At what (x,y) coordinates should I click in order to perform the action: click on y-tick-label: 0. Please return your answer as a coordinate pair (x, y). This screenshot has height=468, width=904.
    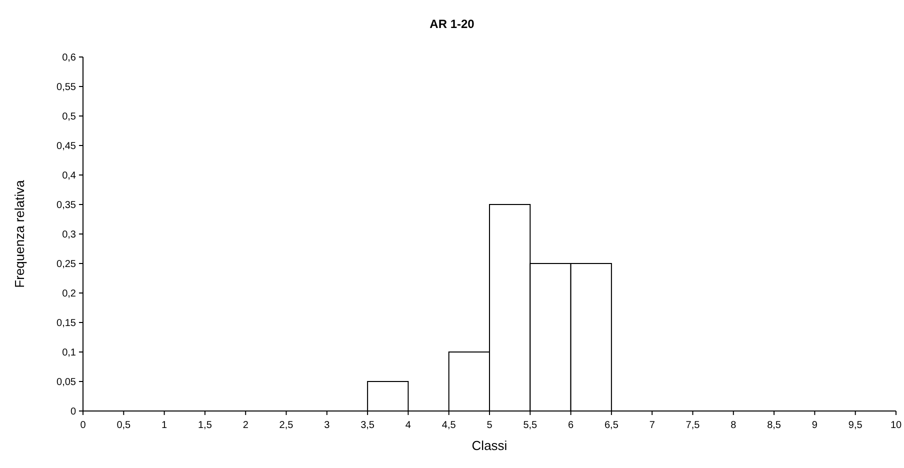
    Looking at the image, I should click on (73, 412).